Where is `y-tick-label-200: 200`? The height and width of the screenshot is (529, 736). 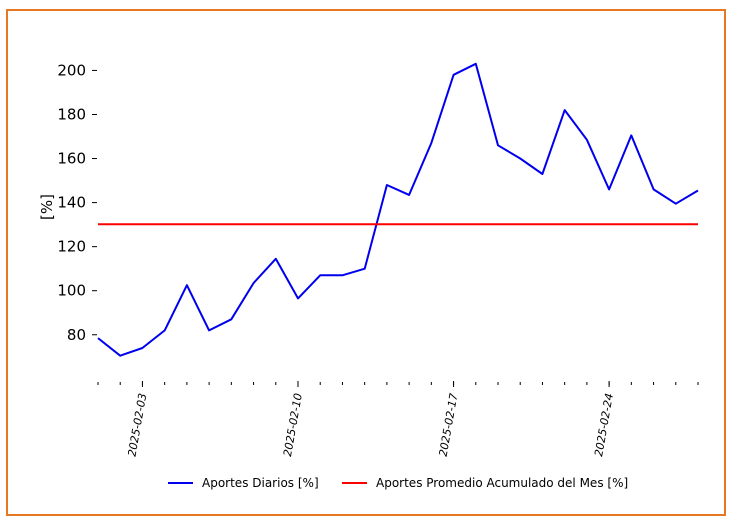 y-tick-label-200: 200 is located at coordinates (71, 70).